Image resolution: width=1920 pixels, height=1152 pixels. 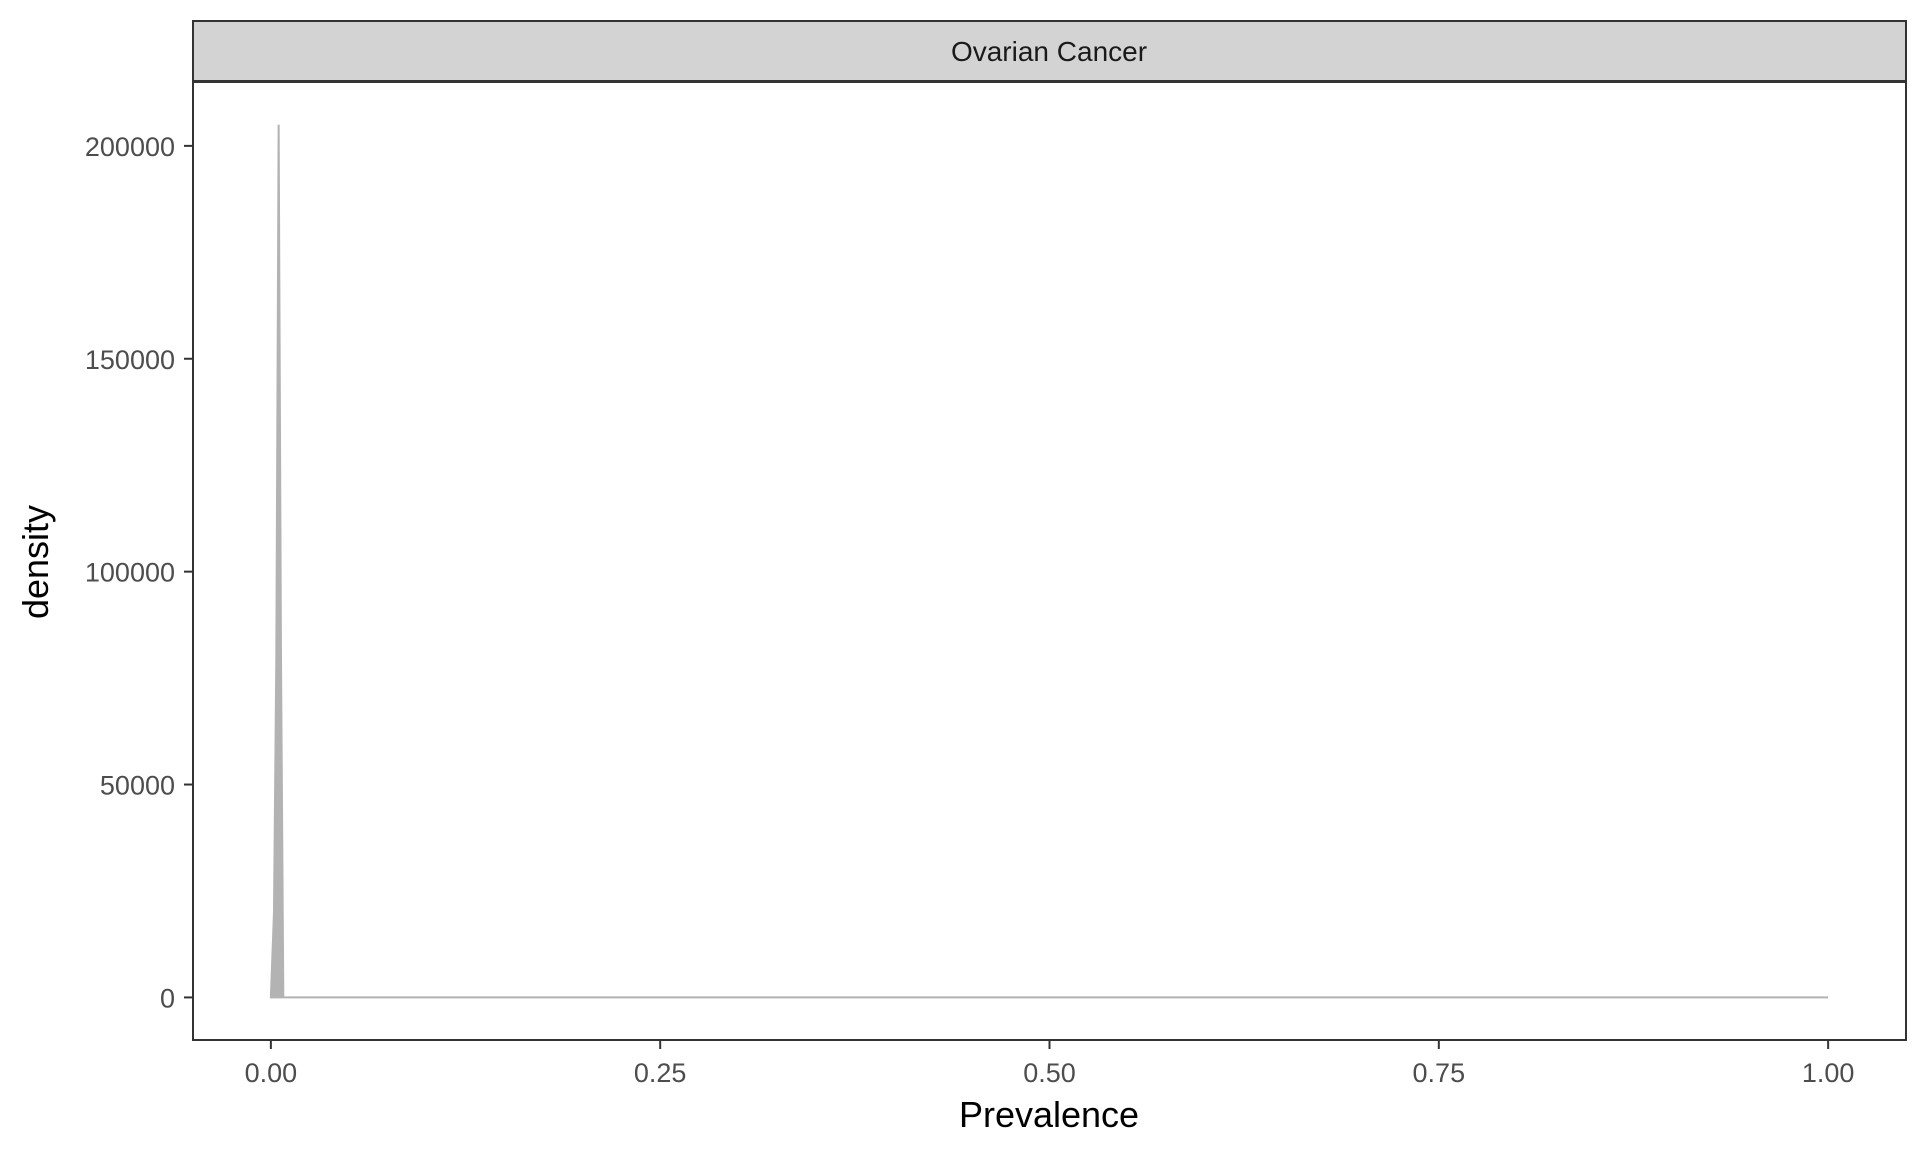 What do you see at coordinates (1439, 1073) in the screenshot?
I see `x-tick-label: 0.75` at bounding box center [1439, 1073].